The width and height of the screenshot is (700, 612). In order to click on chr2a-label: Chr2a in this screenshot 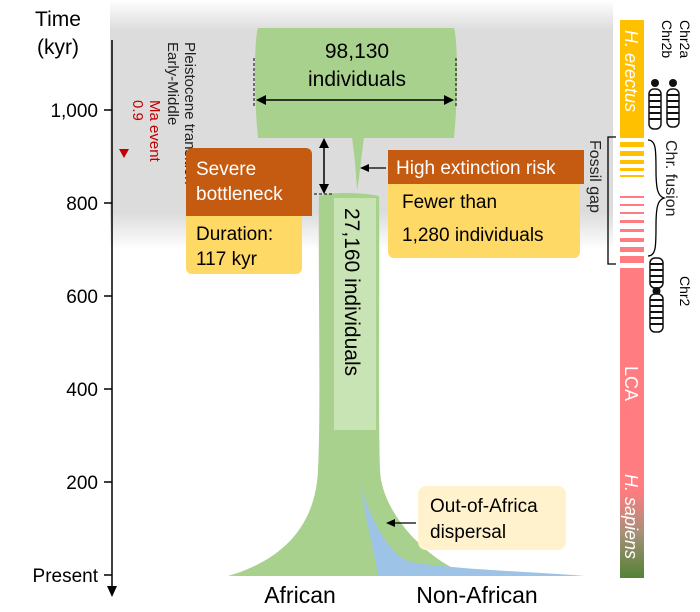, I will do `click(685, 39)`.